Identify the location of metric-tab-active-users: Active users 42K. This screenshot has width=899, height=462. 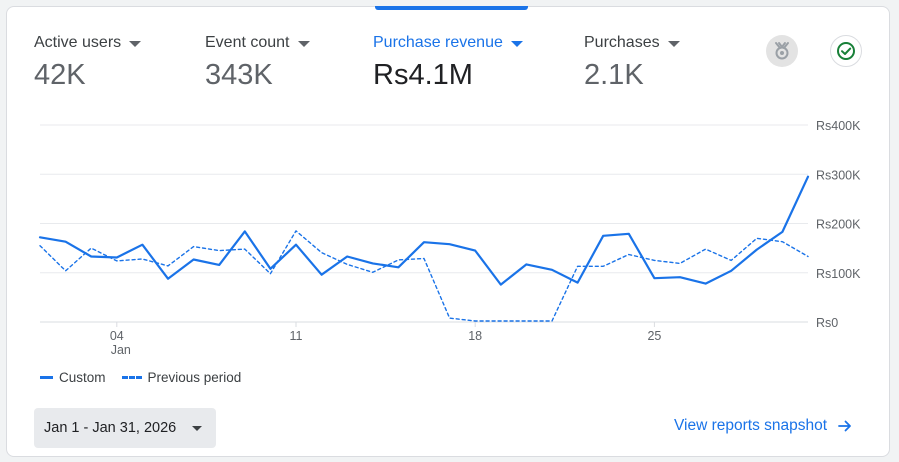
(88, 62).